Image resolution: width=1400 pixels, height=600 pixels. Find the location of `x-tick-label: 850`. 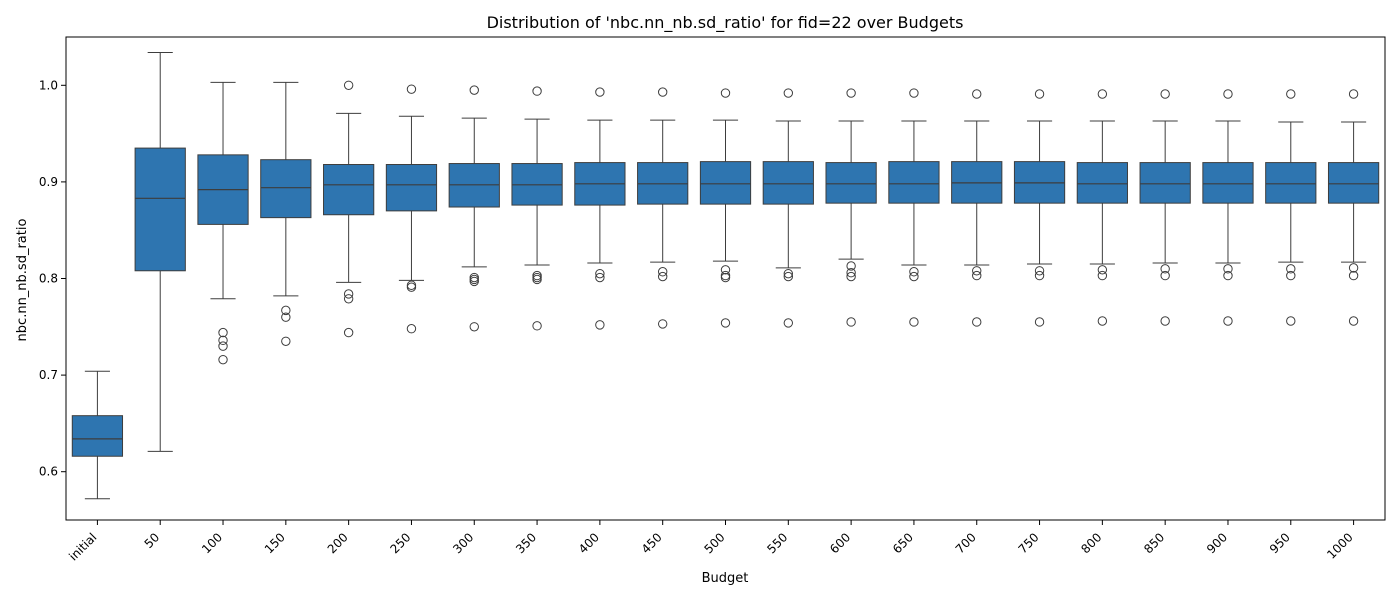

x-tick-label: 850 is located at coordinates (1154, 543).